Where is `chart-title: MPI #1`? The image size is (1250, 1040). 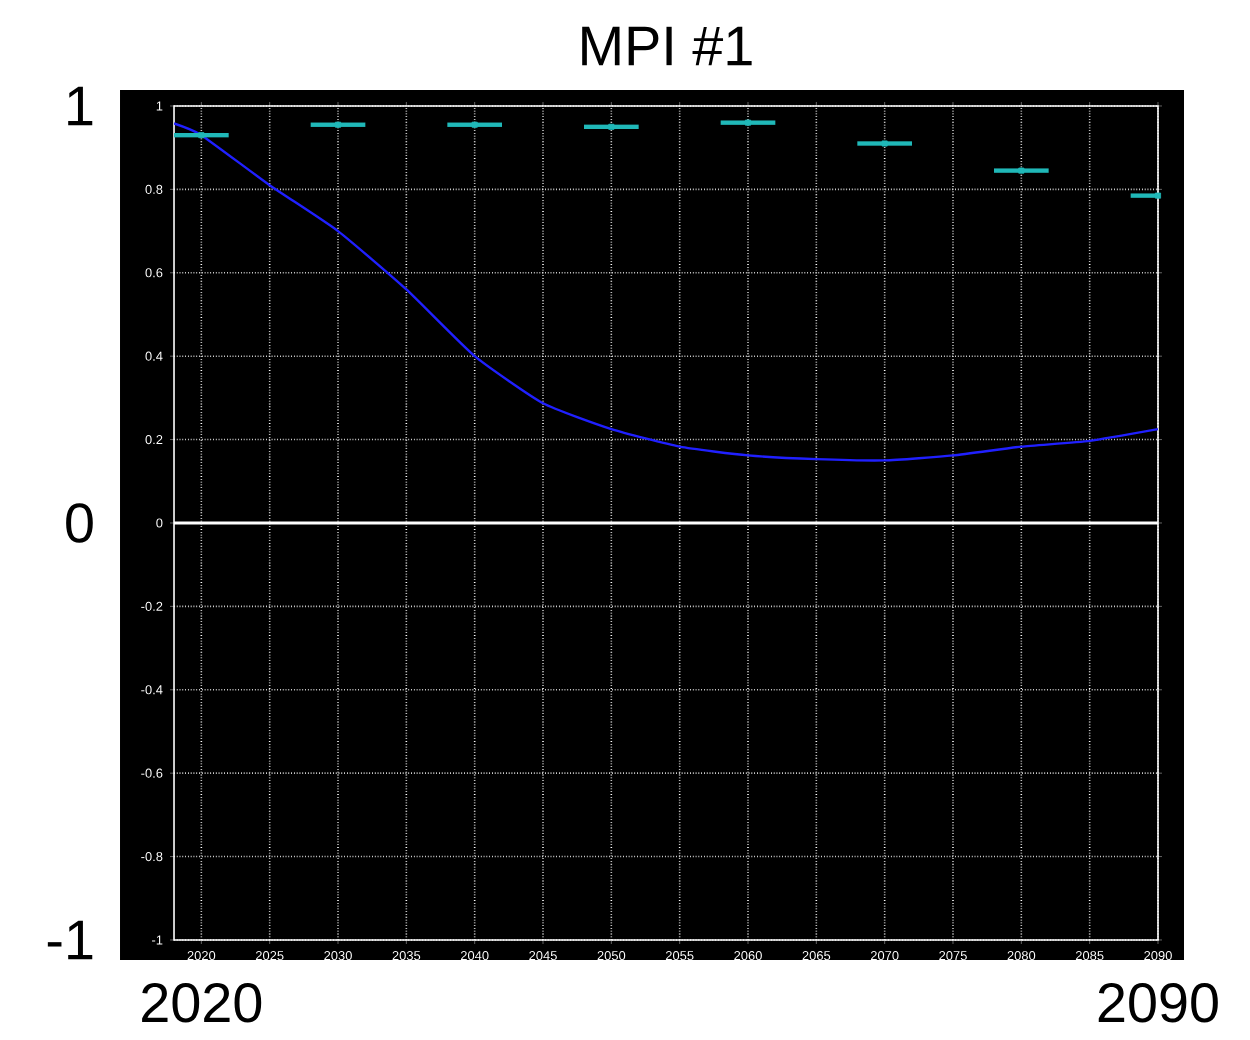
chart-title: MPI #1 is located at coordinates (667, 46).